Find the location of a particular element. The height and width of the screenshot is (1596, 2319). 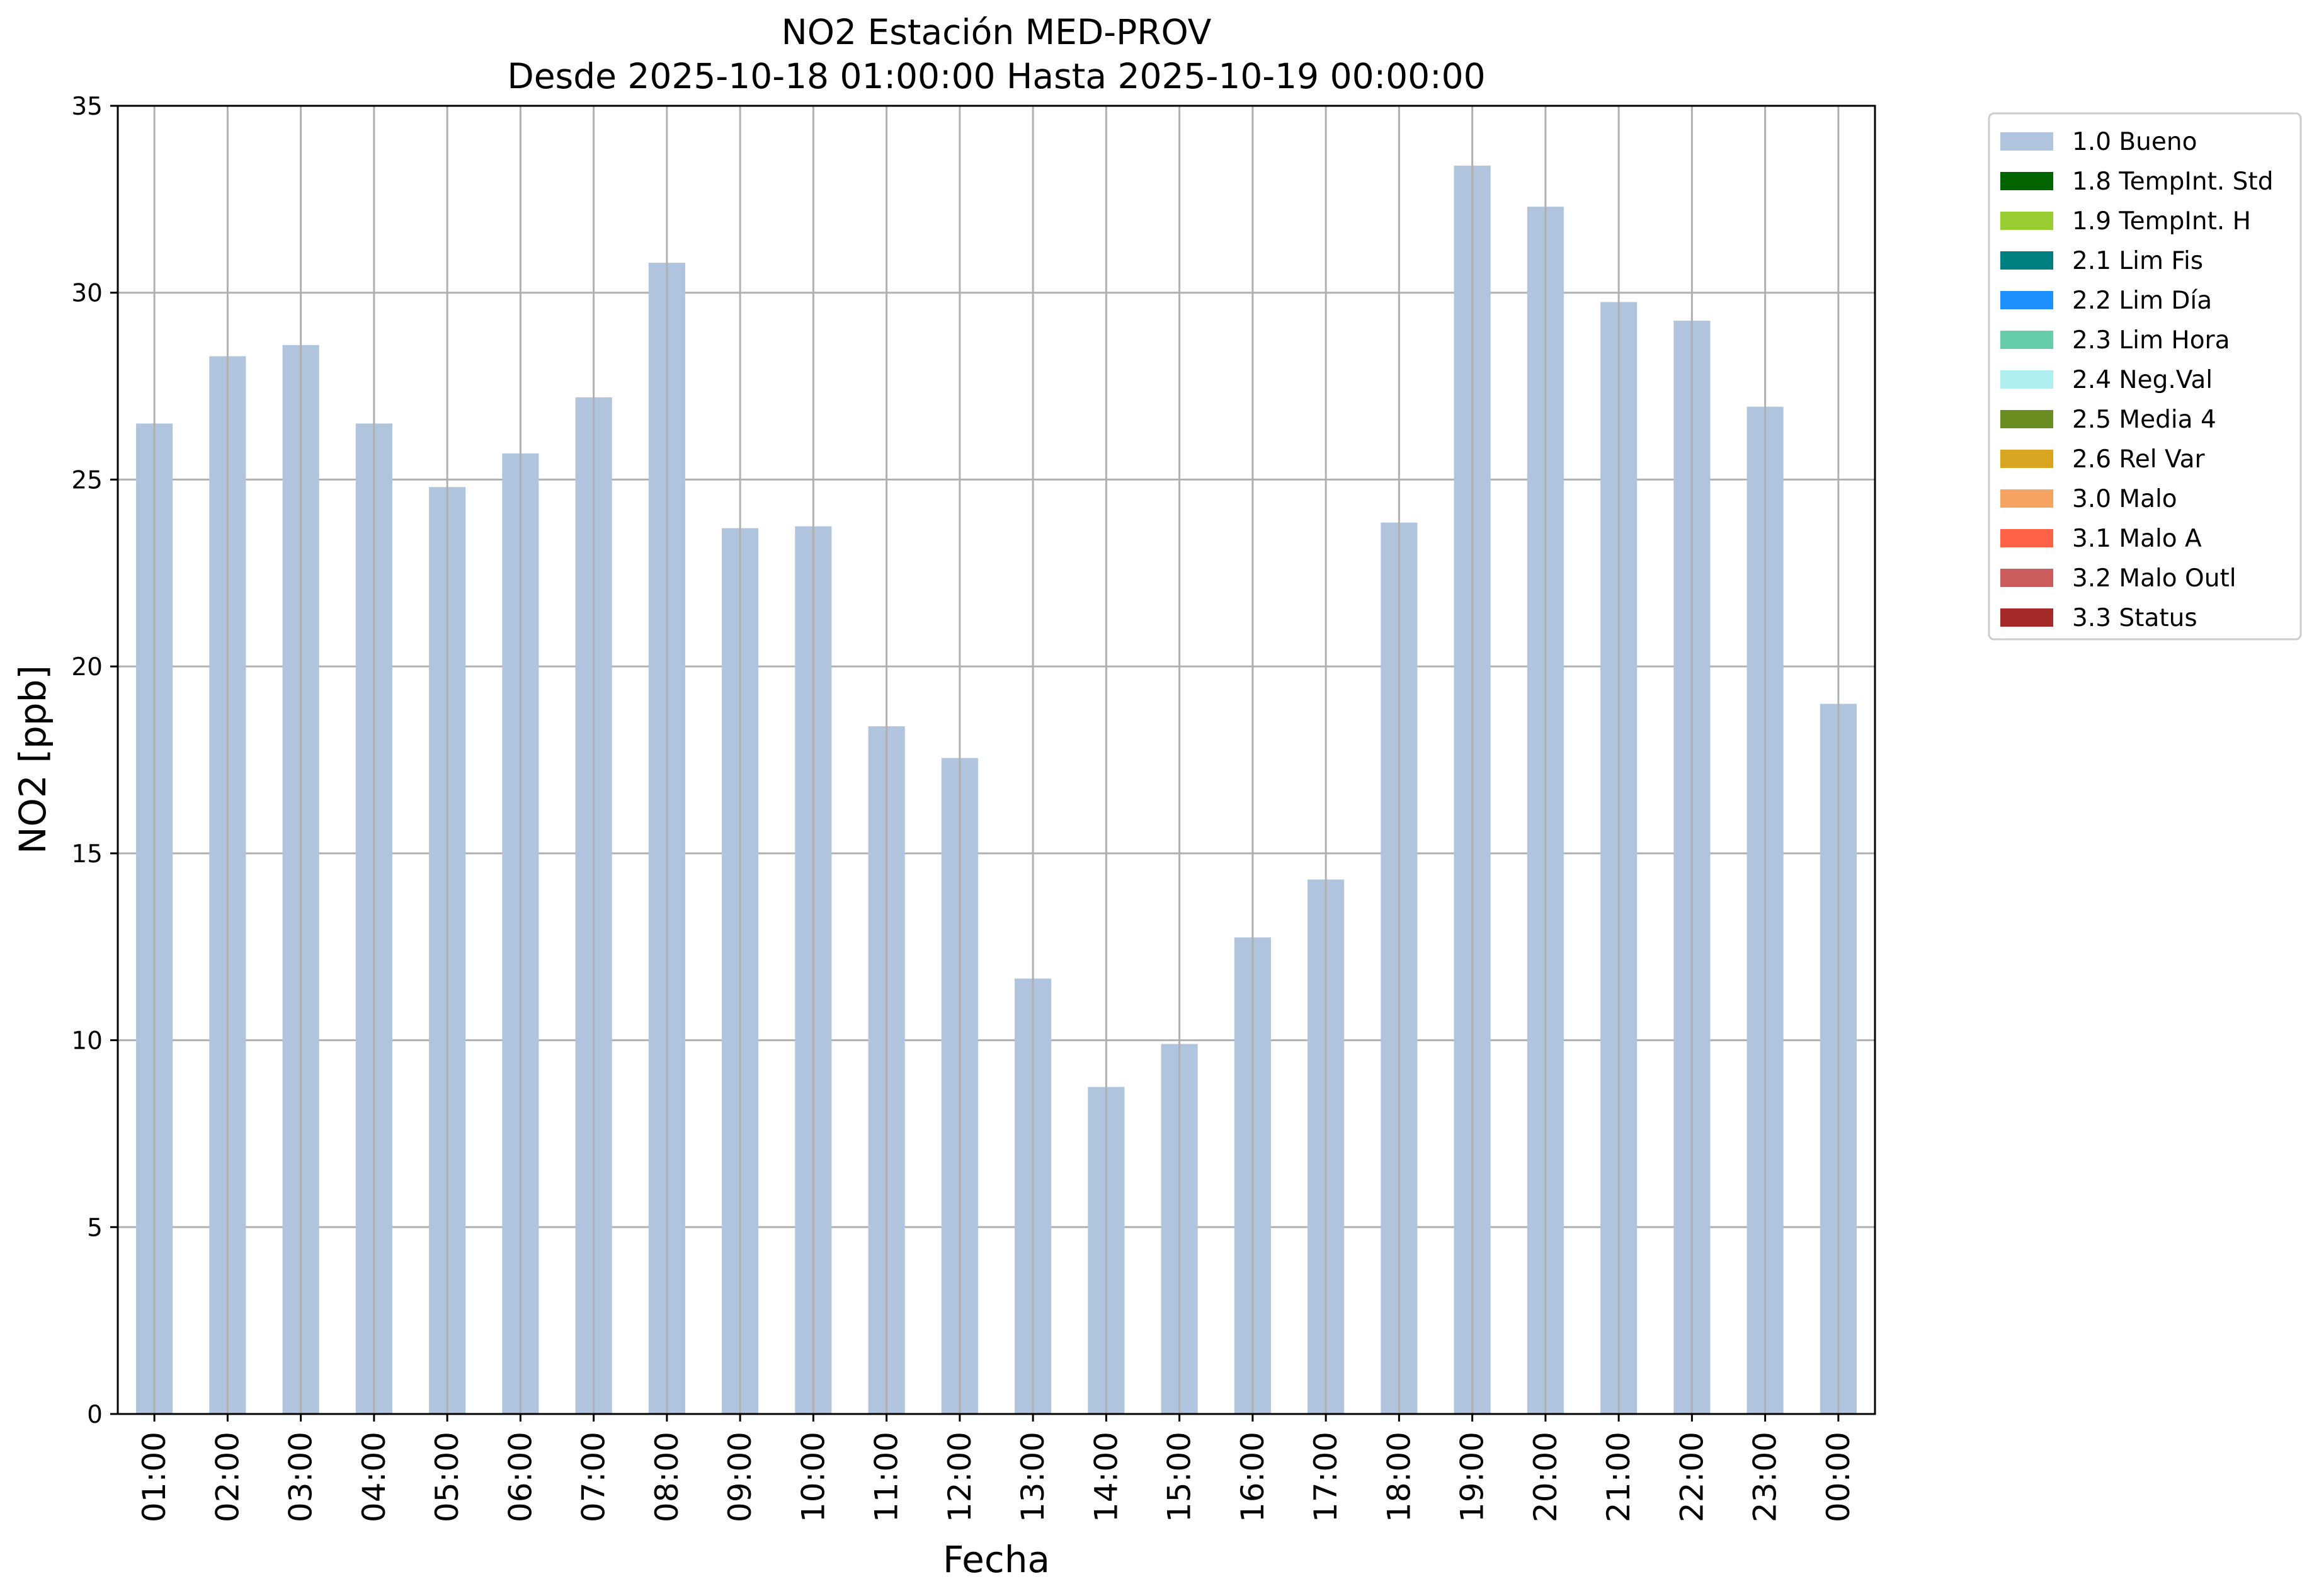

legend-box is located at coordinates (2145, 376).